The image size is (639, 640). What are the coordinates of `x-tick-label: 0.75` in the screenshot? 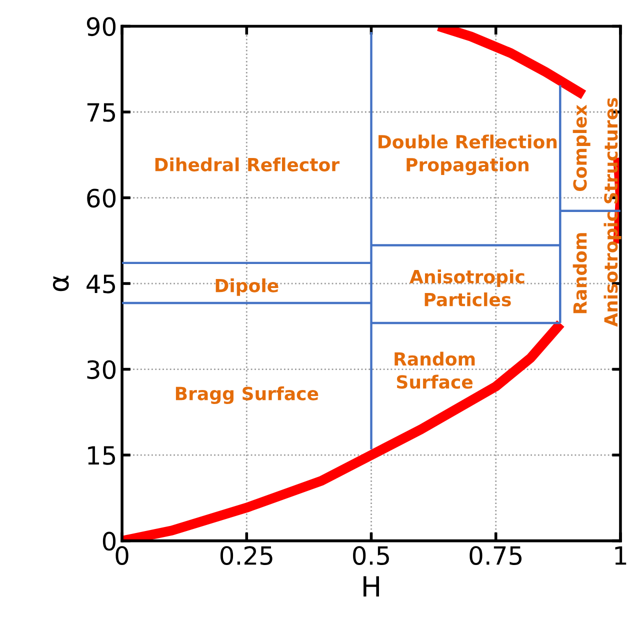 It's located at (496, 556).